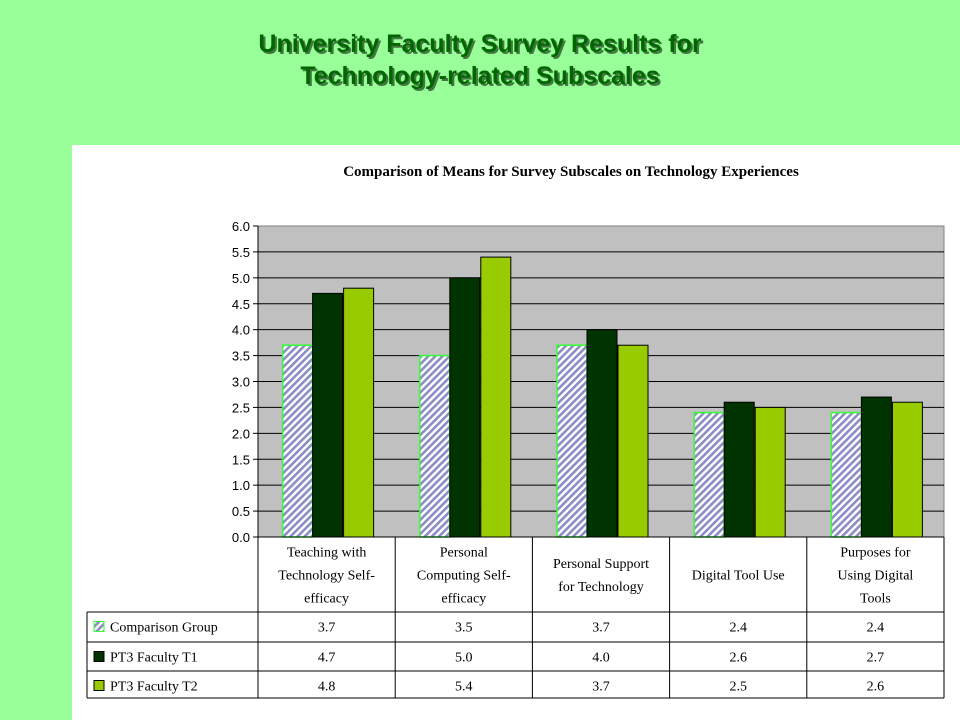 Image resolution: width=960 pixels, height=720 pixels. Describe the element at coordinates (241, 330) in the screenshot. I see `y-tick-label: 4.0` at that location.